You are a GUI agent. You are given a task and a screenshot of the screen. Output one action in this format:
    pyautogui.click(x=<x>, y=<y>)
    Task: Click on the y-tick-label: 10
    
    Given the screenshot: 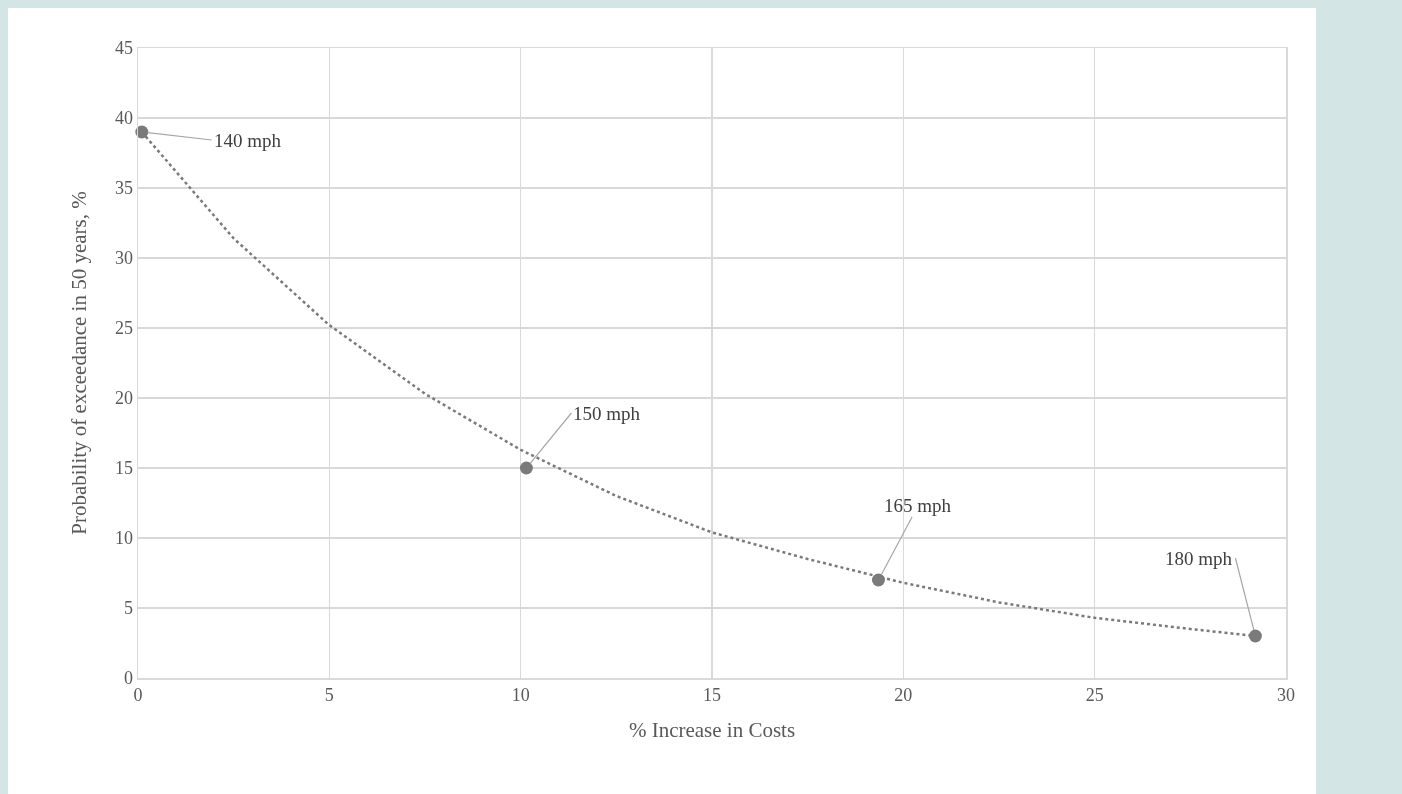 What is the action you would take?
    pyautogui.click(x=123, y=538)
    